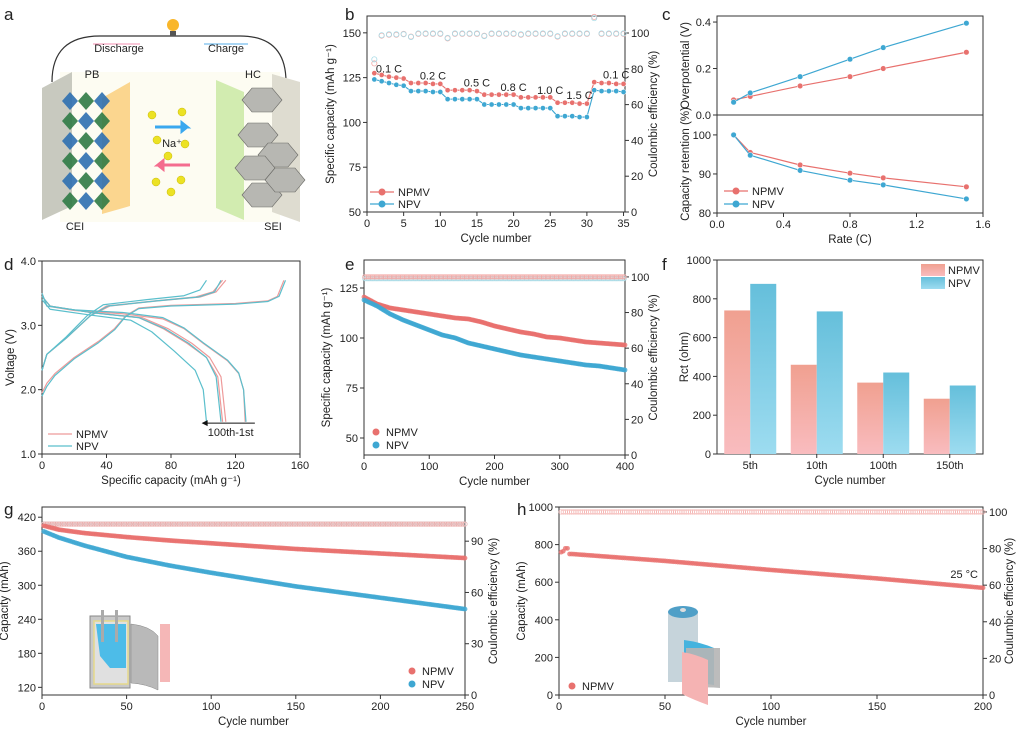 This screenshot has width=1024, height=738. What do you see at coordinates (474, 696) in the screenshot?
I see `y-right-tick-label: 0` at bounding box center [474, 696].